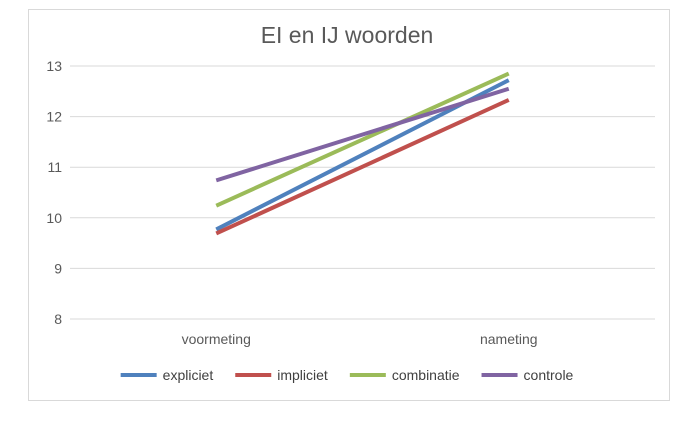  Describe the element at coordinates (54, 66) in the screenshot. I see `y-tick-label: 13` at that location.